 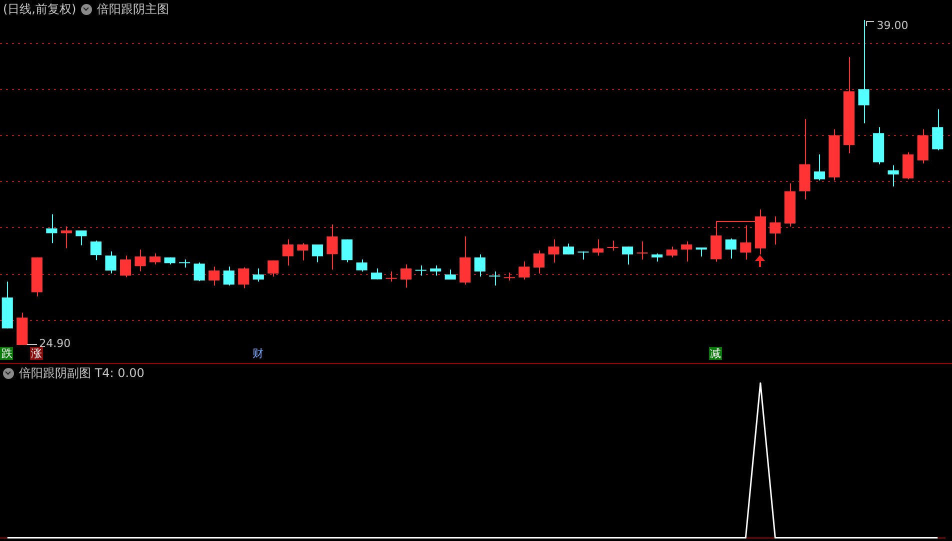 What do you see at coordinates (715, 353) in the screenshot?
I see `text: 减` at bounding box center [715, 353].